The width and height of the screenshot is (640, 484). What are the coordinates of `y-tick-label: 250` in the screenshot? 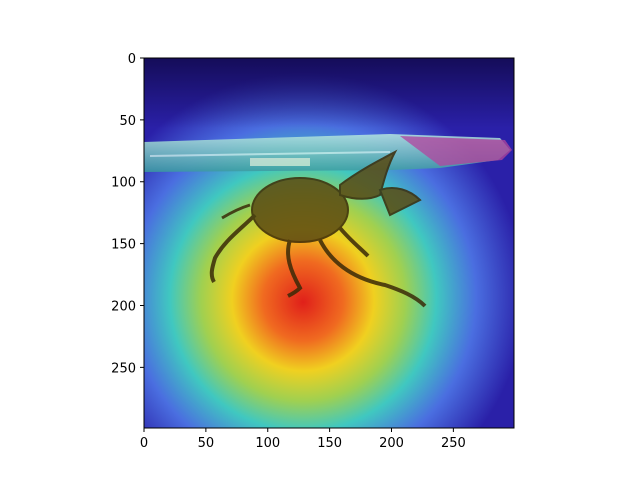 It's located at (123, 368).